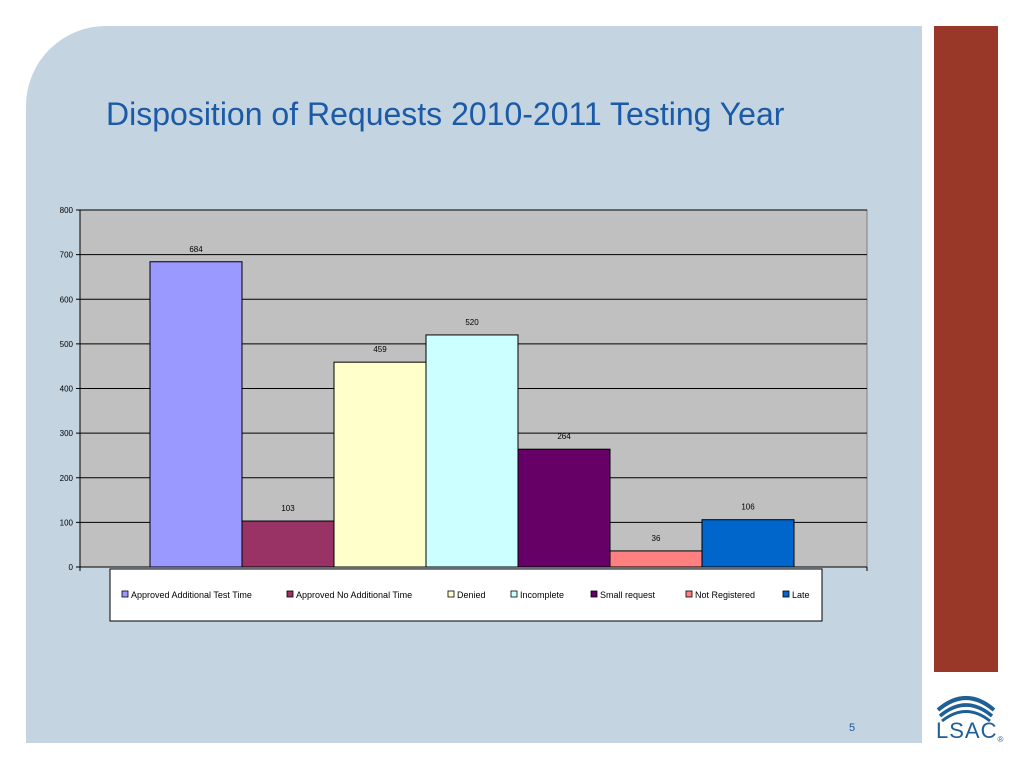 The width and height of the screenshot is (1024, 768). I want to click on data-label: 520, so click(472, 322).